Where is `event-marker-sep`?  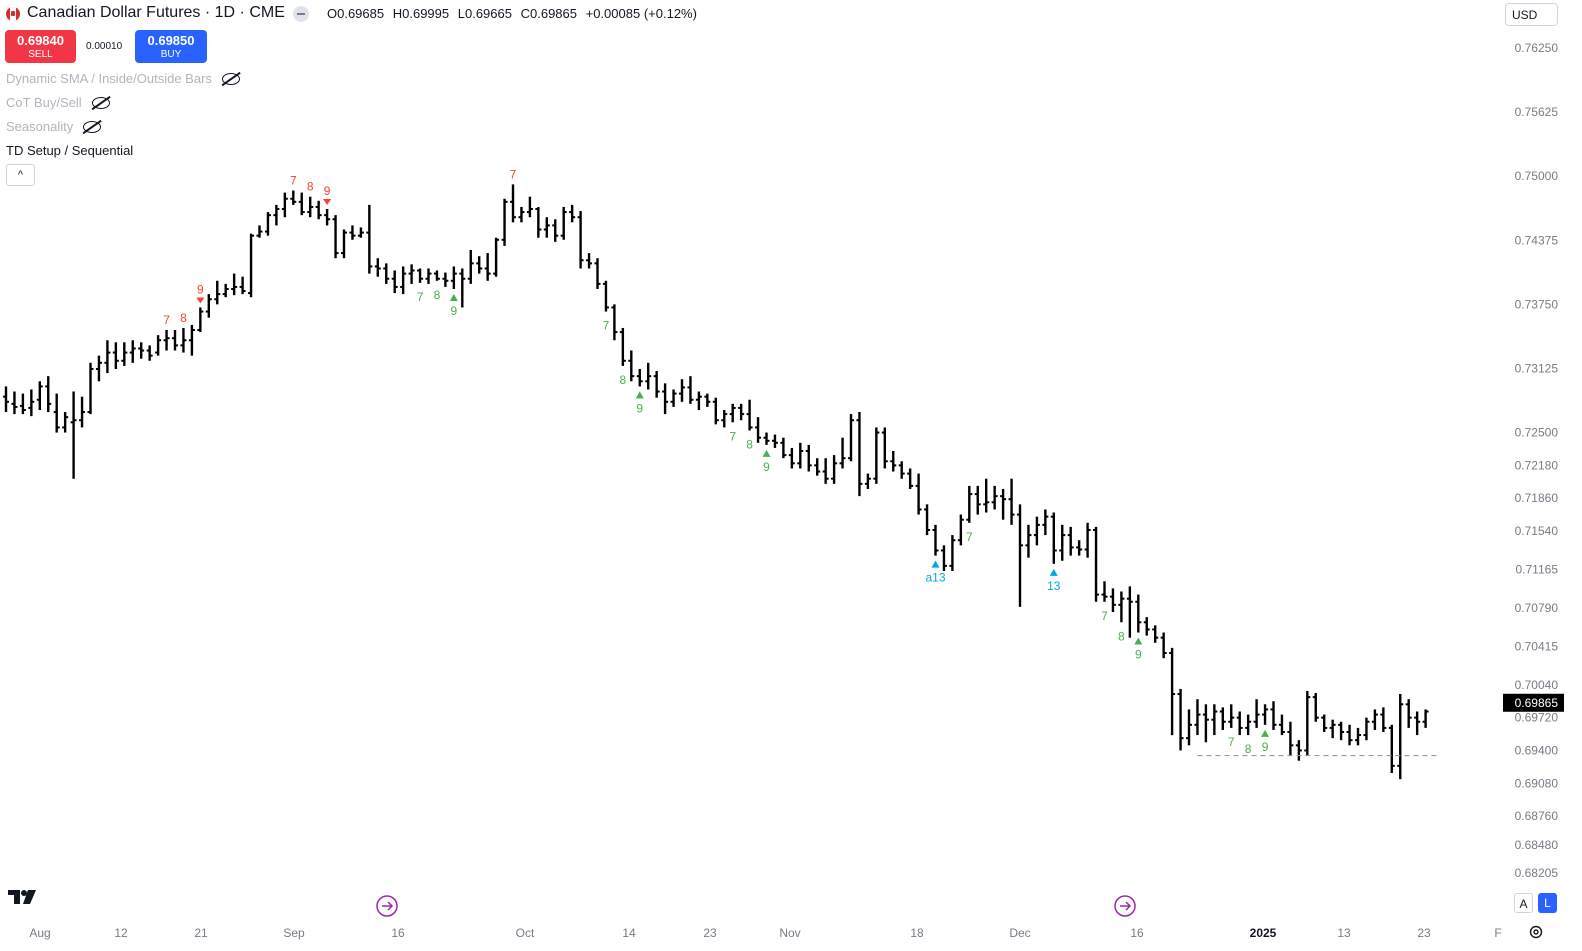 event-marker-sep is located at coordinates (387, 906).